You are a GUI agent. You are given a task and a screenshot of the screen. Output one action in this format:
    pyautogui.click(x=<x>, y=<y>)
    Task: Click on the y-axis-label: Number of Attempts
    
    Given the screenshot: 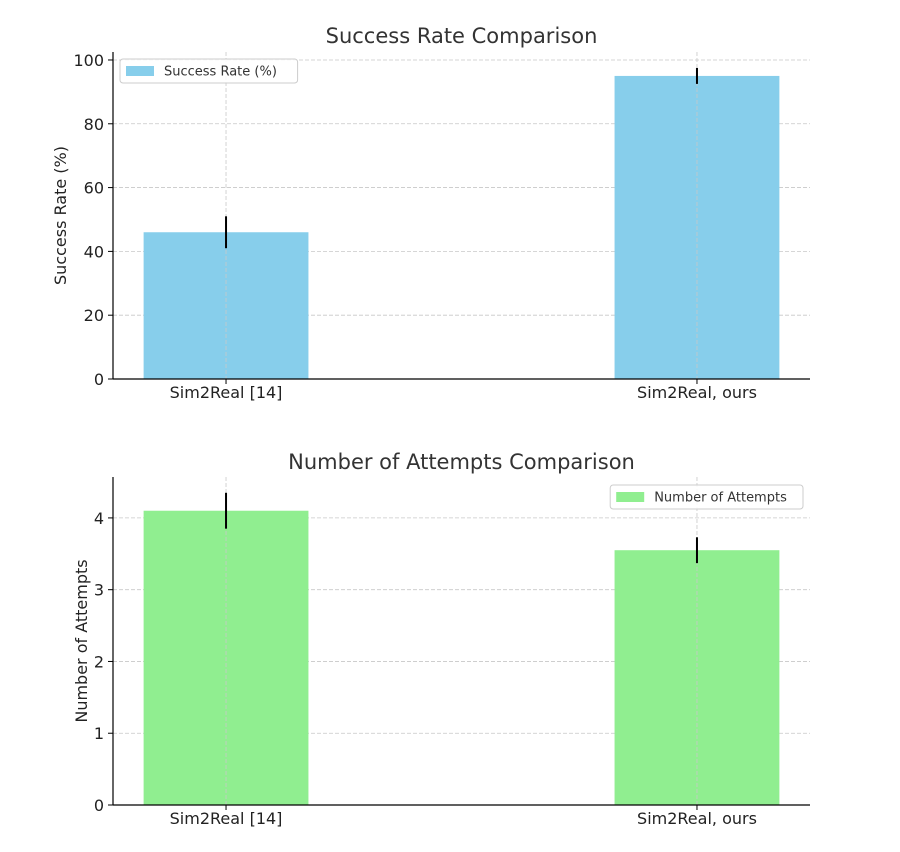 What is the action you would take?
    pyautogui.click(x=81, y=640)
    